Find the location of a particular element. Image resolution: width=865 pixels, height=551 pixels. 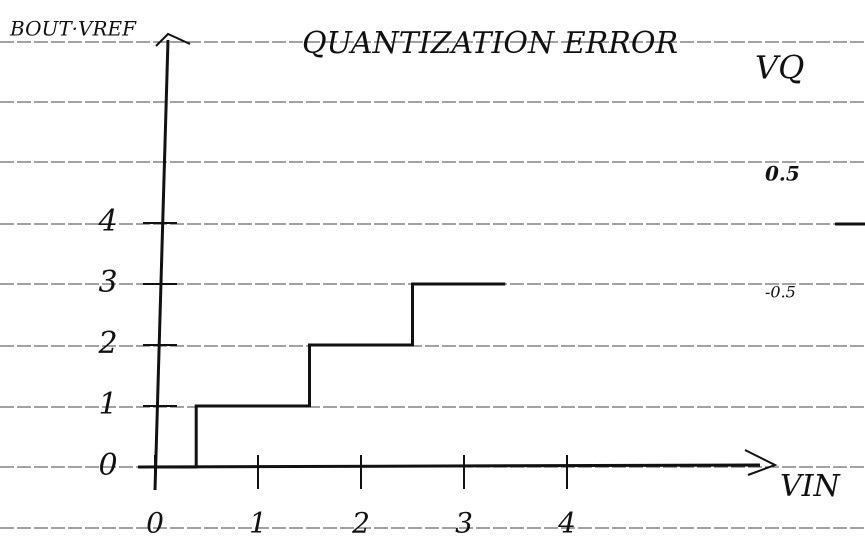

y-tick-label: 0 is located at coordinates (107, 465).